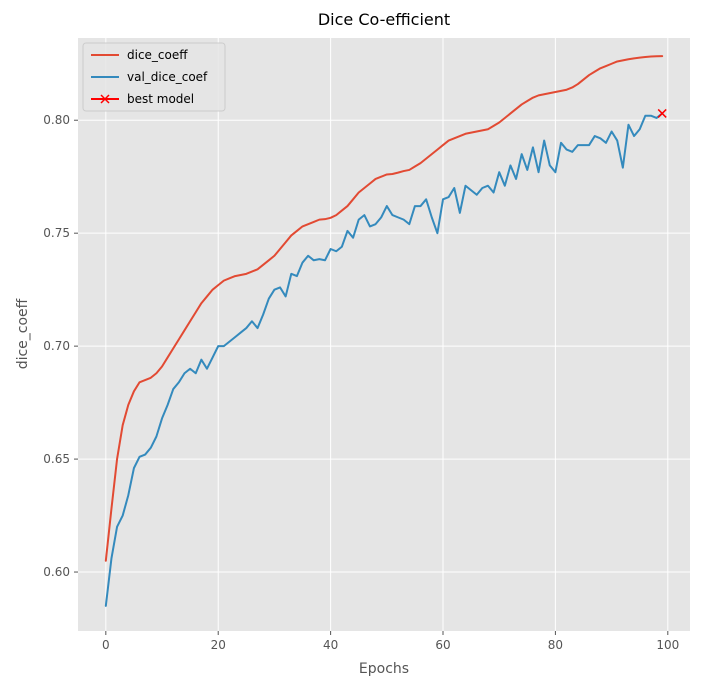  Describe the element at coordinates (167, 77) in the screenshot. I see `legend-label-val-dice-coef: val_dice_coef` at that location.